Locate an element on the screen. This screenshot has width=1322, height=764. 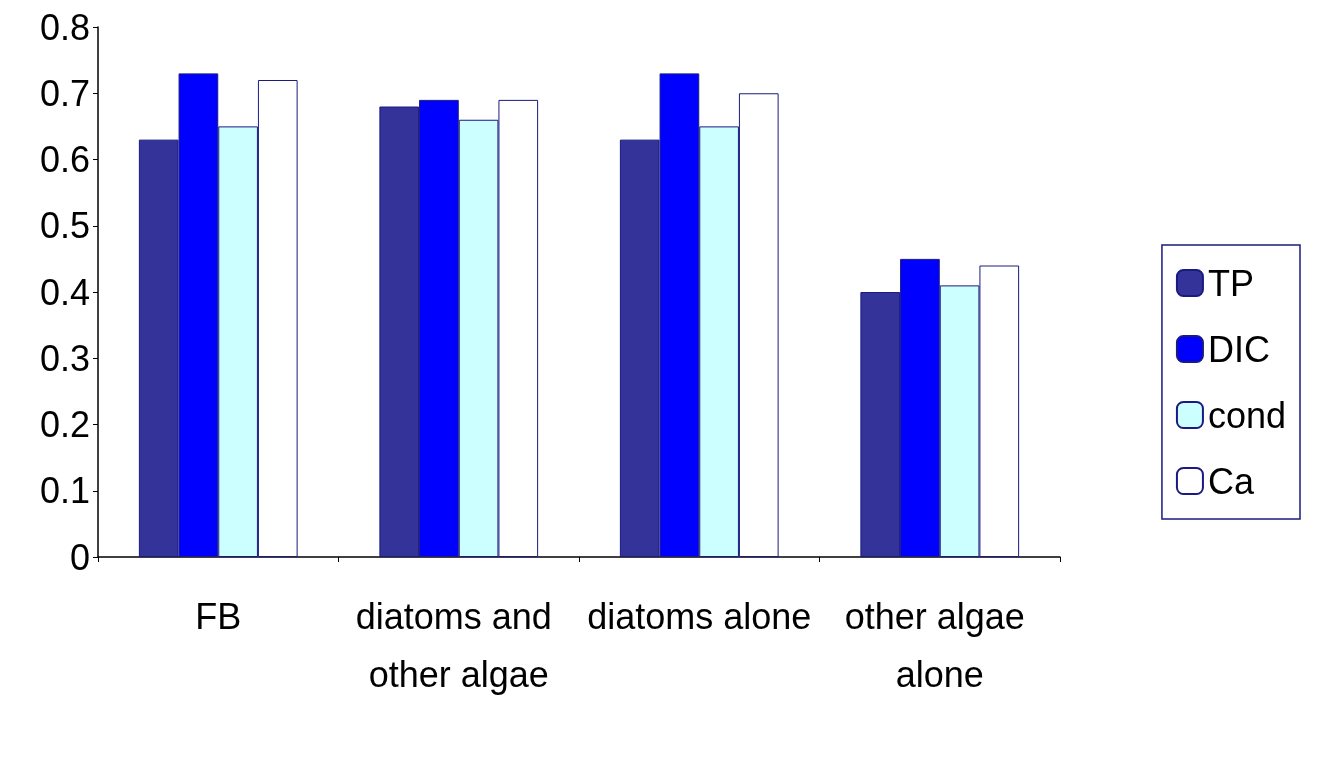
legend-label: DIC is located at coordinates (1238, 349).